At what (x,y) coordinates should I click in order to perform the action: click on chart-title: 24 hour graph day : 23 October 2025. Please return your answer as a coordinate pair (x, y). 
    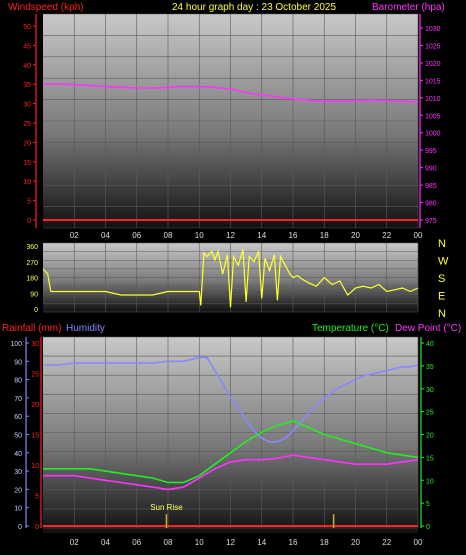
    Looking at the image, I should click on (254, 7).